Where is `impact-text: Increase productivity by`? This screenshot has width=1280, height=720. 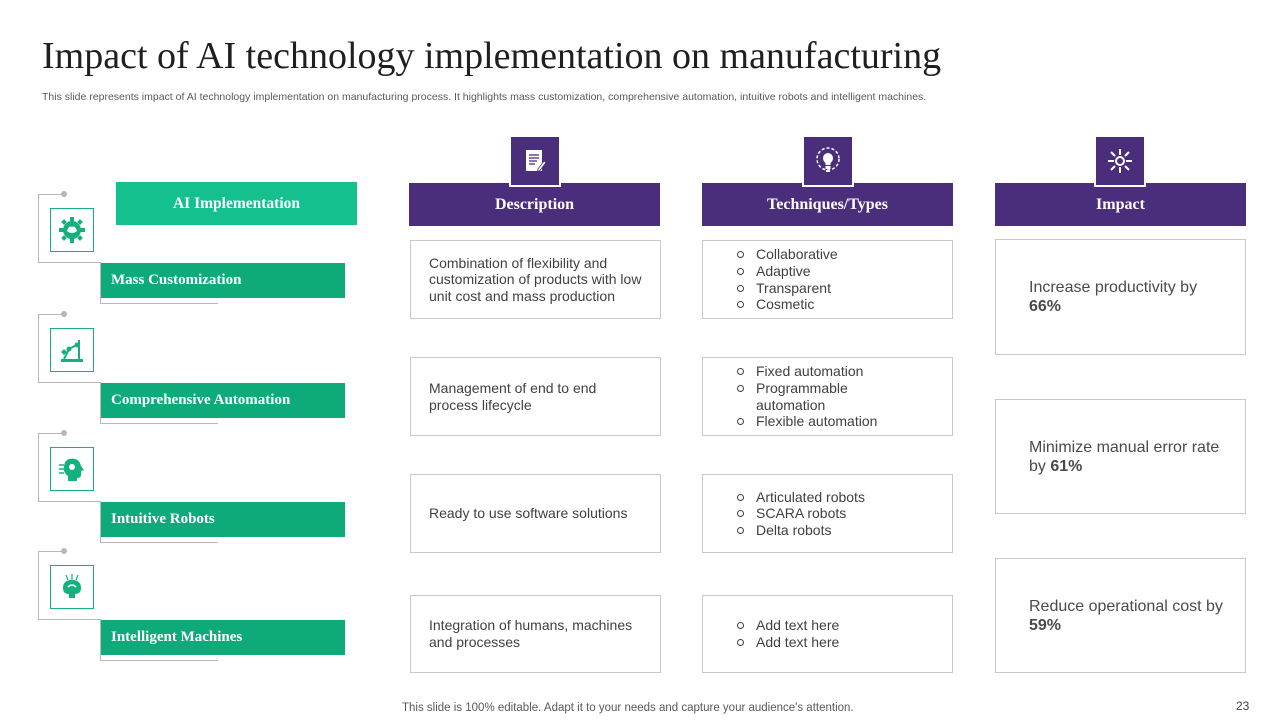 impact-text: Increase productivity by is located at coordinates (1113, 287).